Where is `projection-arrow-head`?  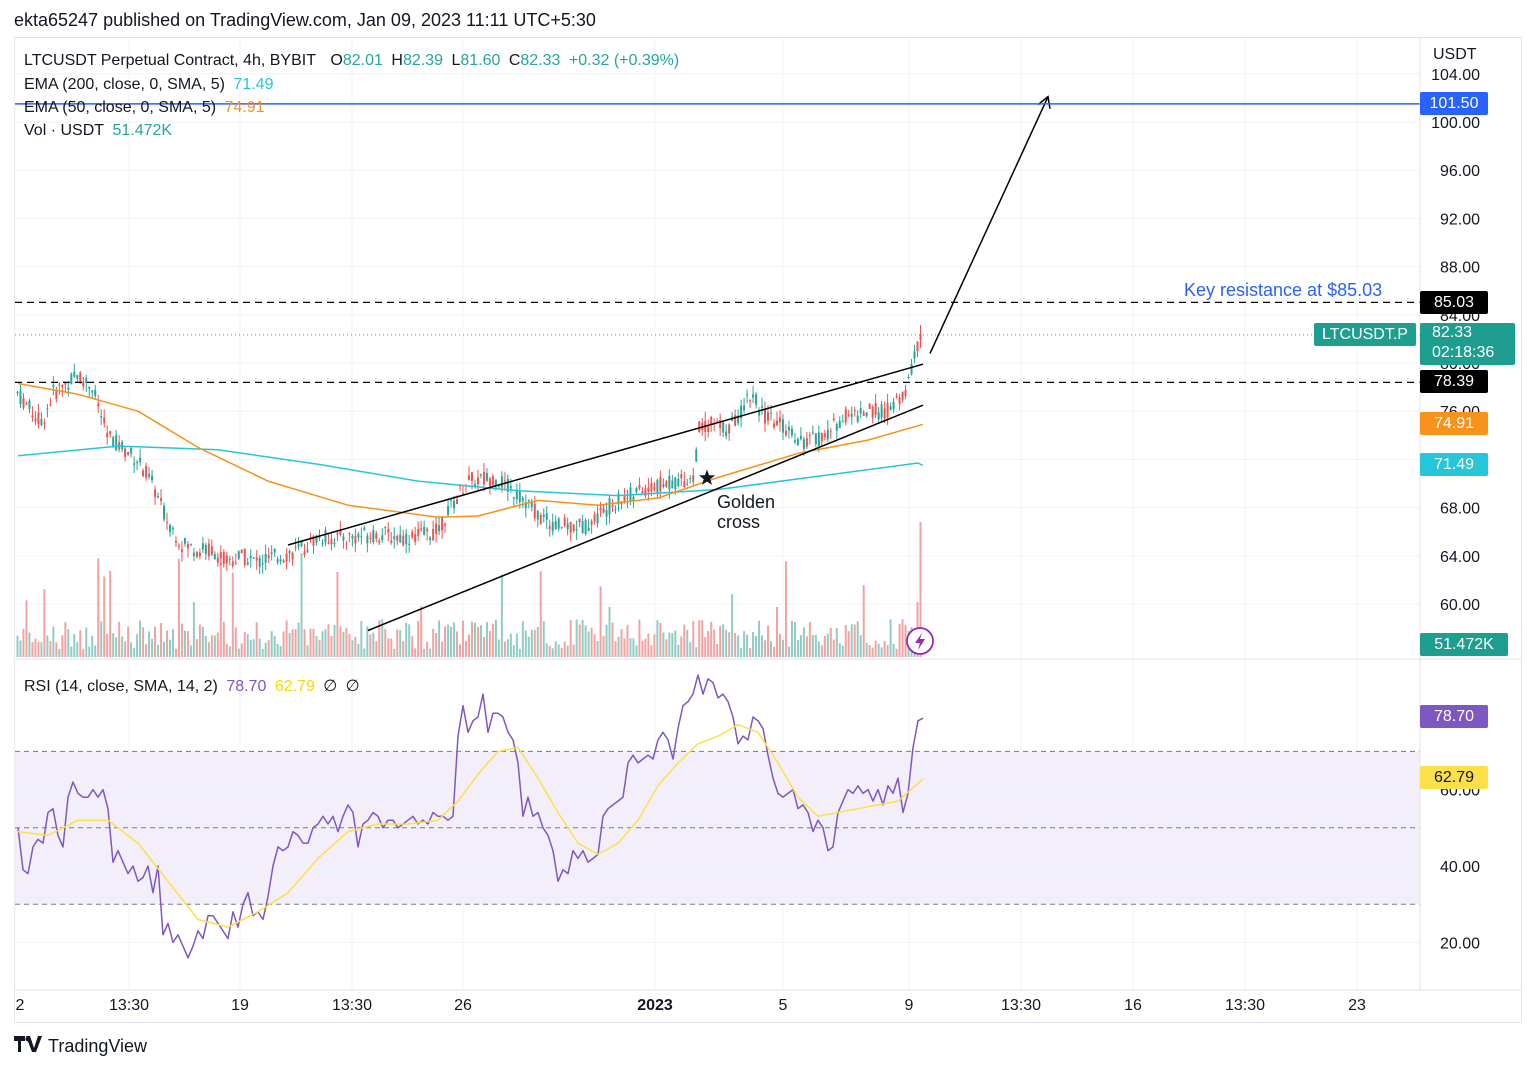 projection-arrow-head is located at coordinates (1044, 102).